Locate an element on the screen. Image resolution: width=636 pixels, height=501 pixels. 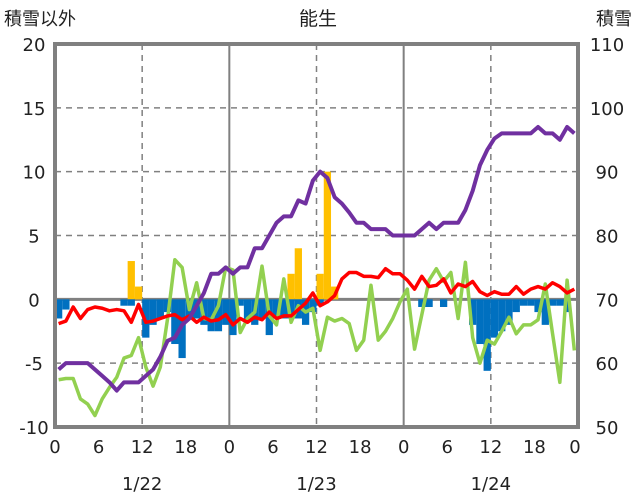
left-tick-label: 5 is located at coordinates (33, 237).